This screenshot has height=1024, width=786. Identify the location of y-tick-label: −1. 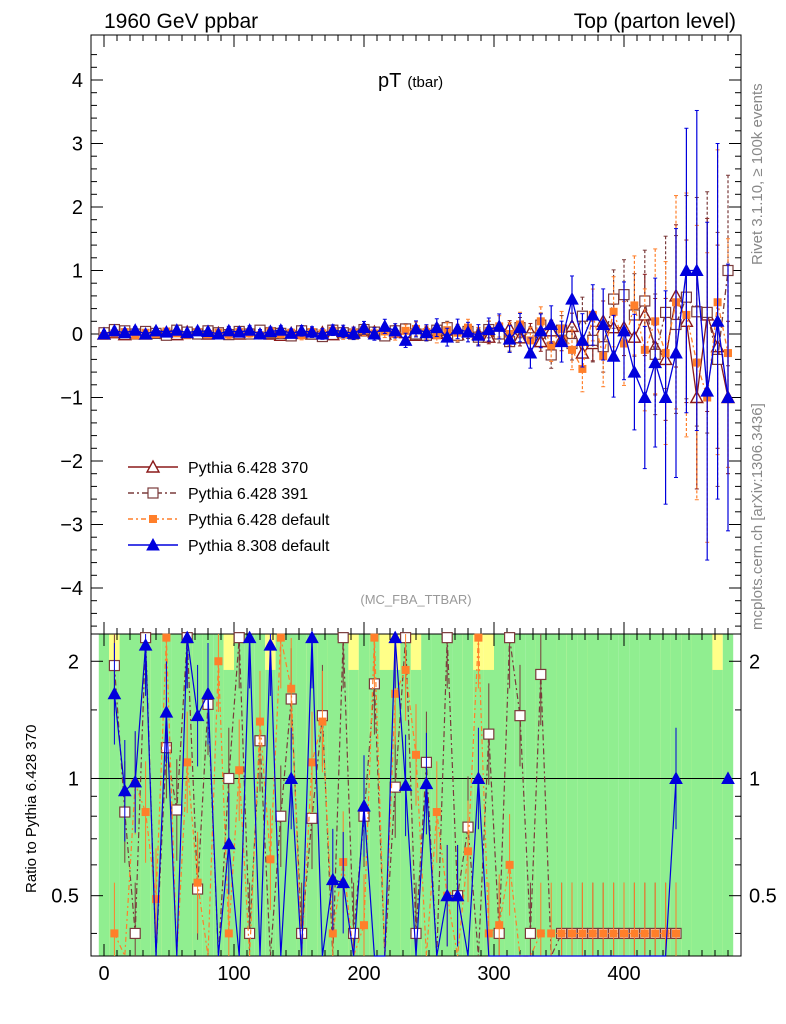
(71, 399).